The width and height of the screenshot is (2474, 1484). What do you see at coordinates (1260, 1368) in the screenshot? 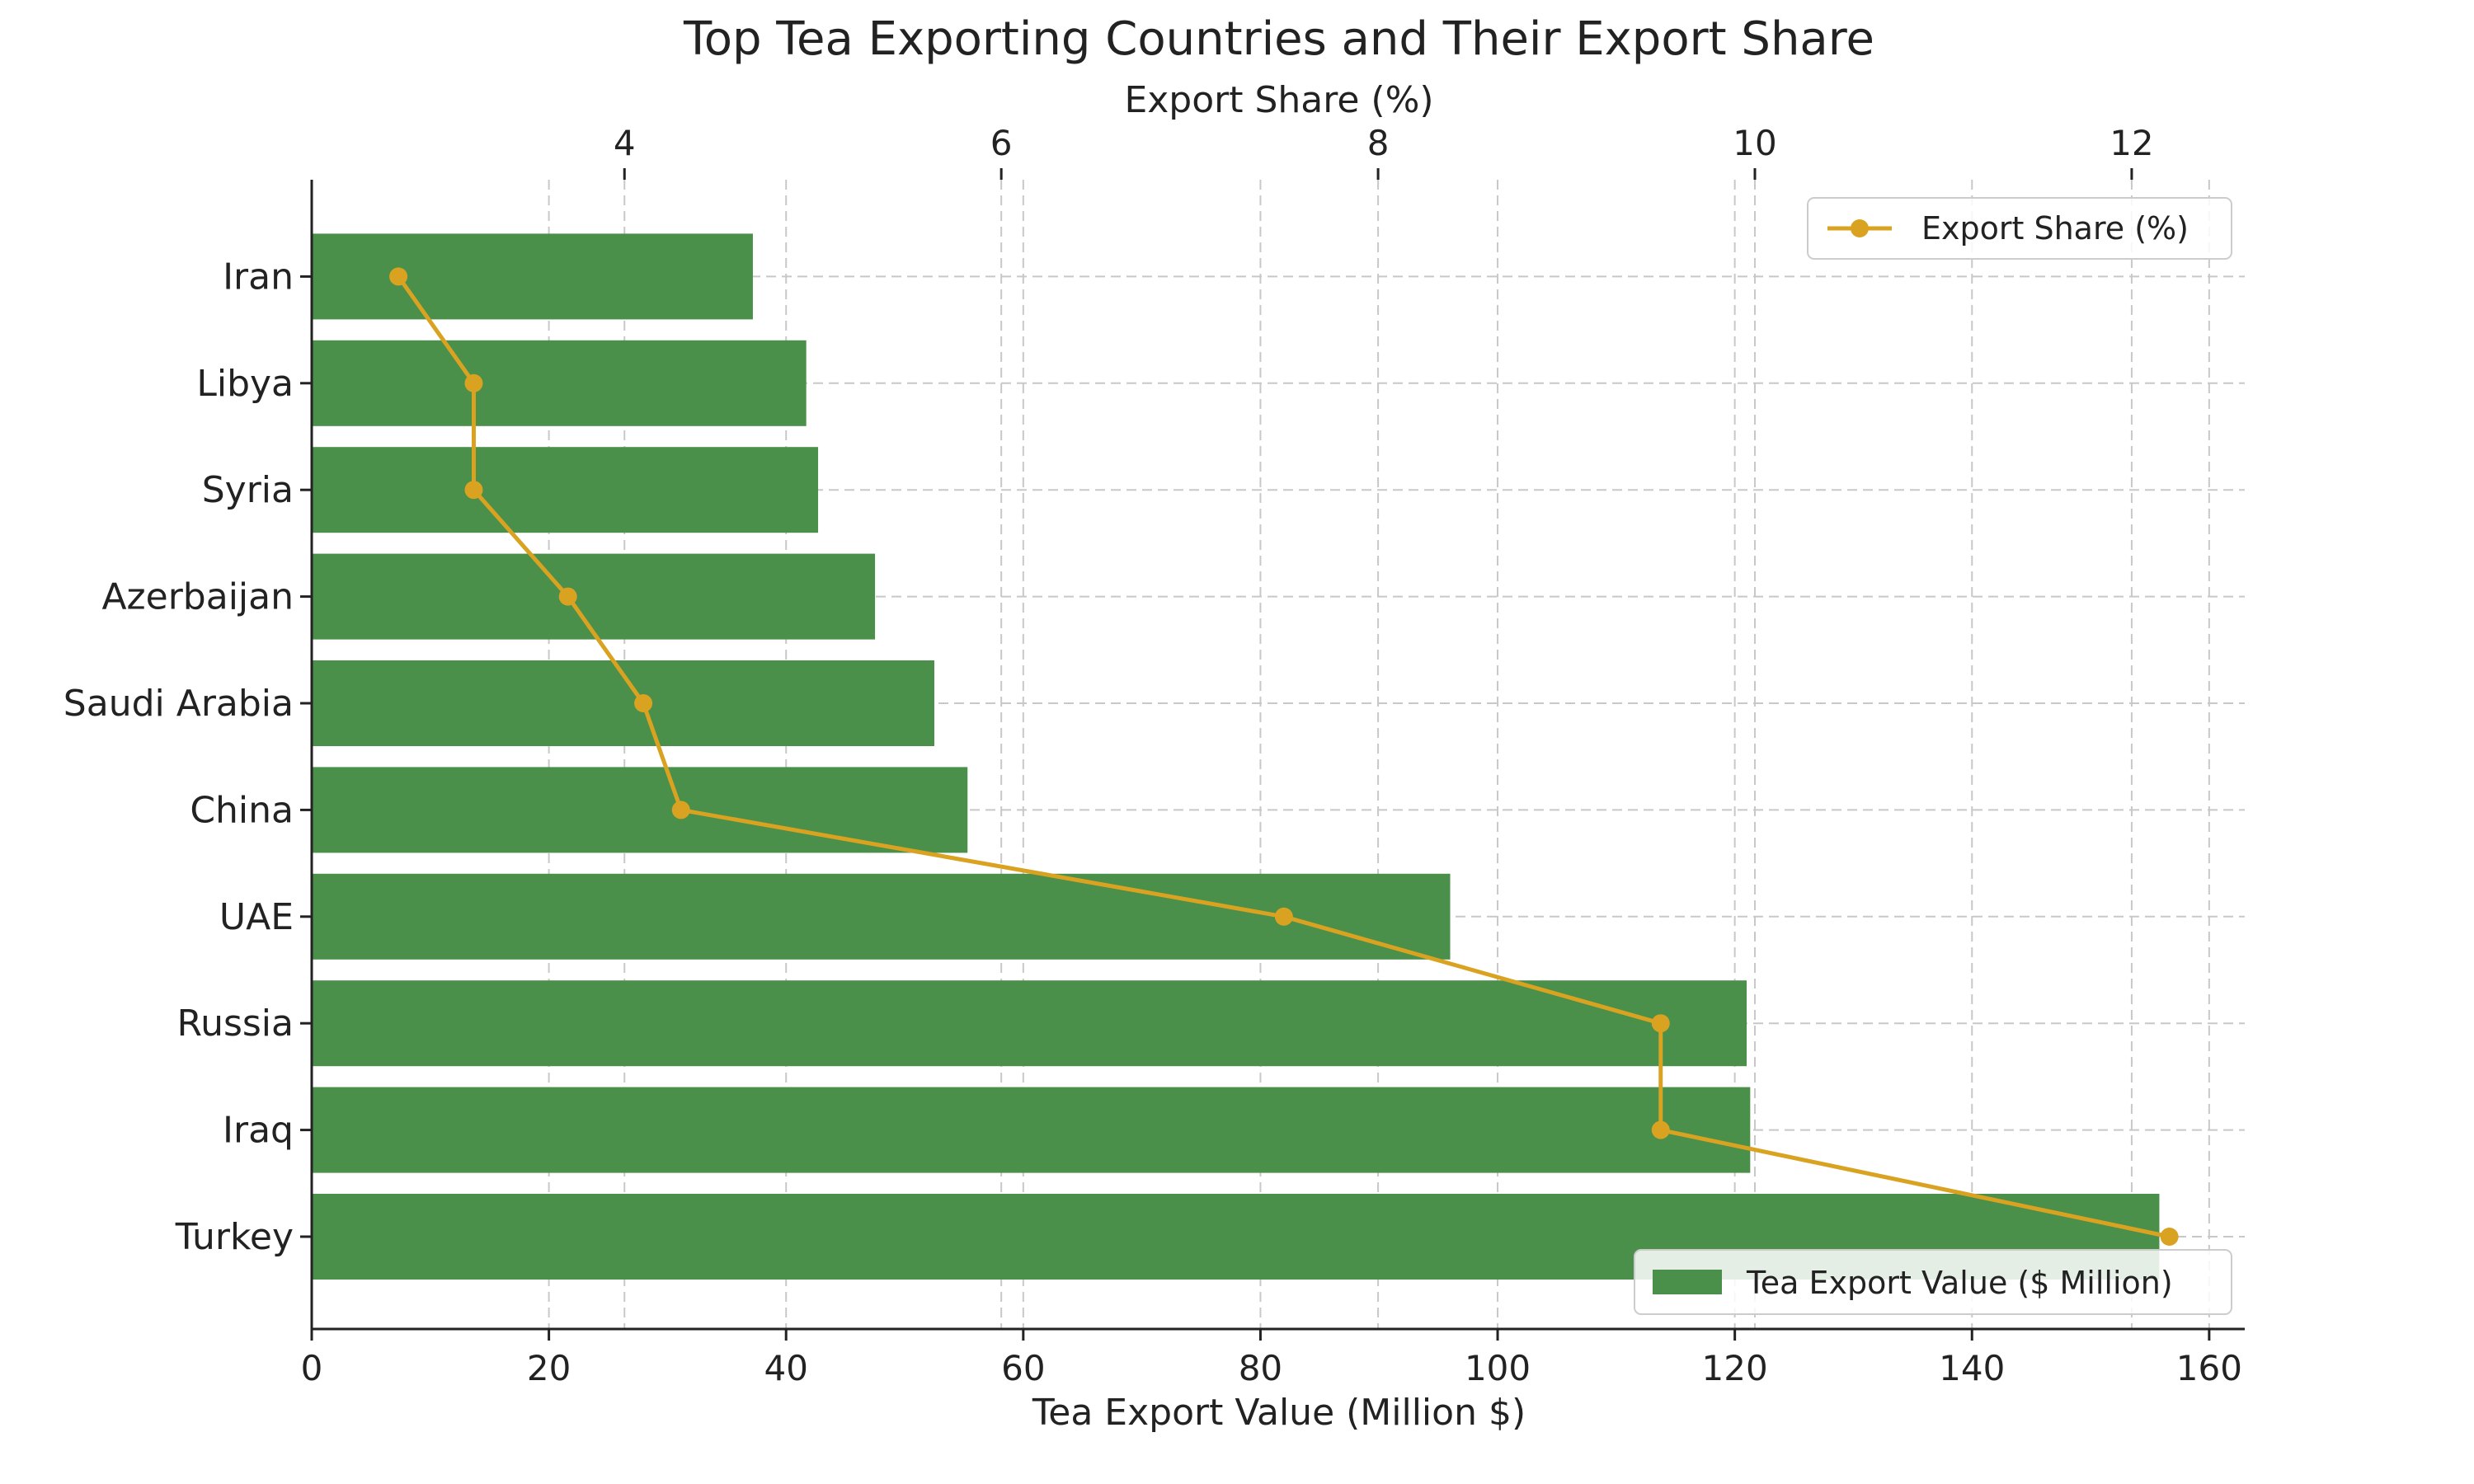
I see `x-tick-label: 80` at bounding box center [1260, 1368].